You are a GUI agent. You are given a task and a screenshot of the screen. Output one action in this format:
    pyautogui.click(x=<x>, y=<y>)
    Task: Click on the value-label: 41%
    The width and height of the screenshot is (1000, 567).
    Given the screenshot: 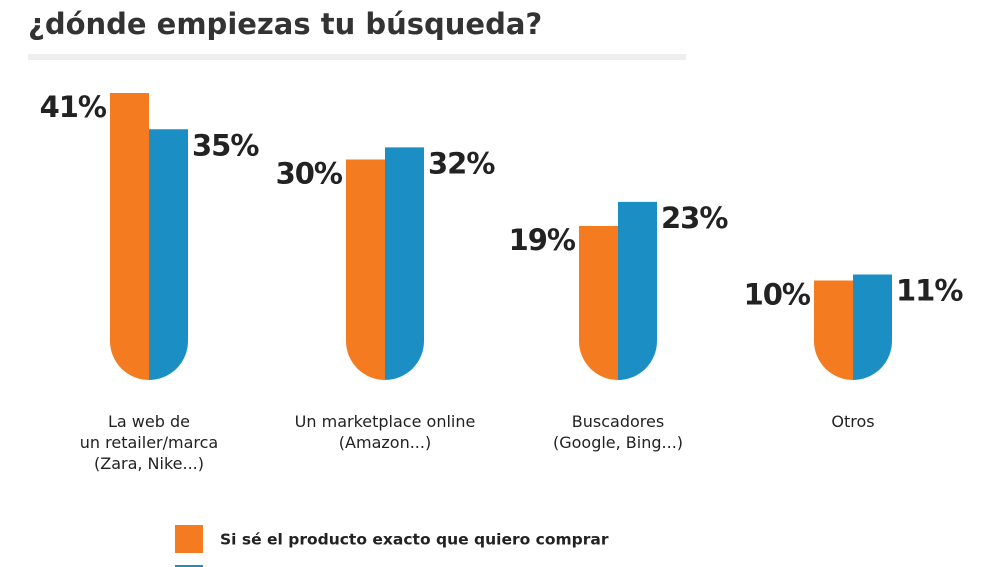 What is the action you would take?
    pyautogui.click(x=73, y=107)
    